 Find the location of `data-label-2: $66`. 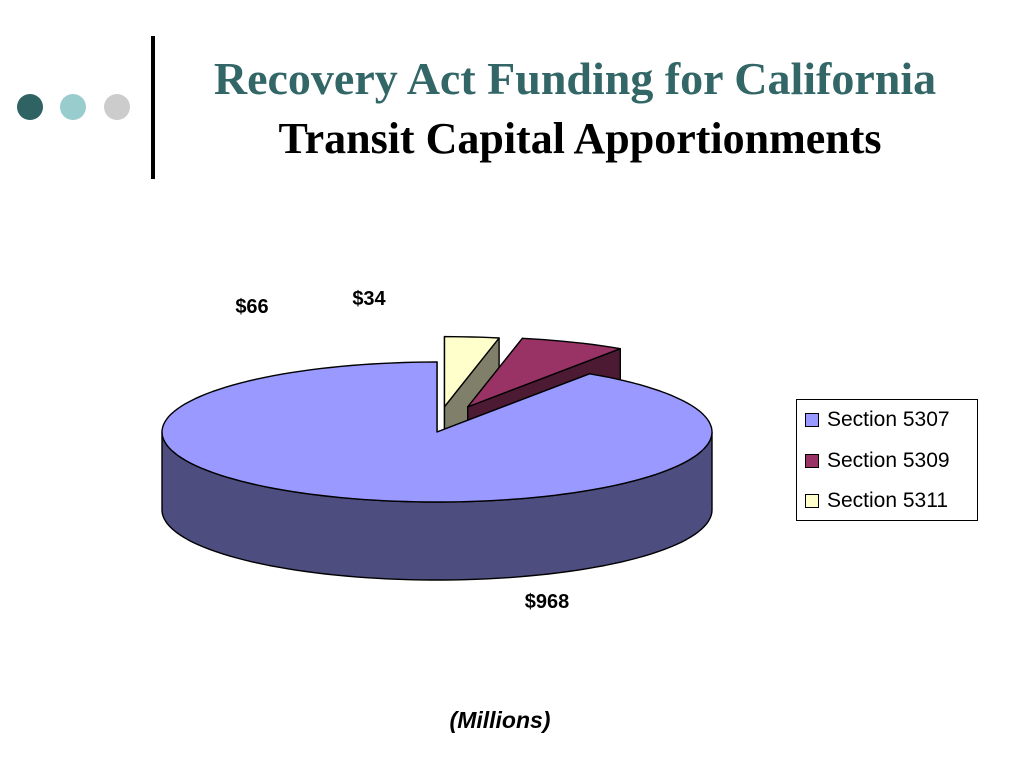

data-label-2: $66 is located at coordinates (251, 307).